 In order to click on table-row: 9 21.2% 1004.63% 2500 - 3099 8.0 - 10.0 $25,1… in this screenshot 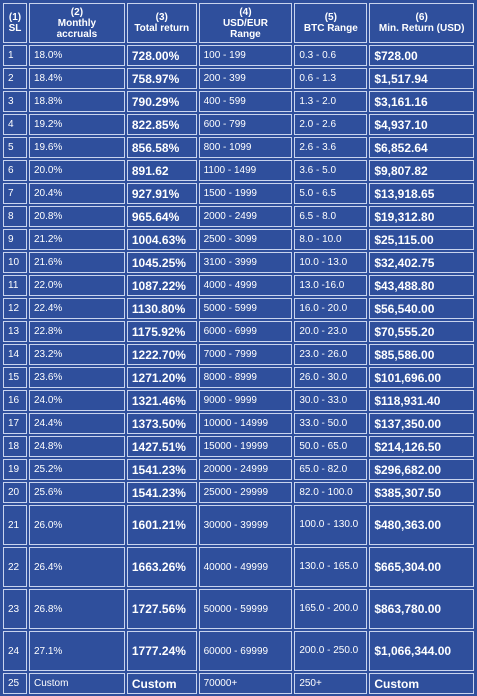, I will do `click(238, 239)`.